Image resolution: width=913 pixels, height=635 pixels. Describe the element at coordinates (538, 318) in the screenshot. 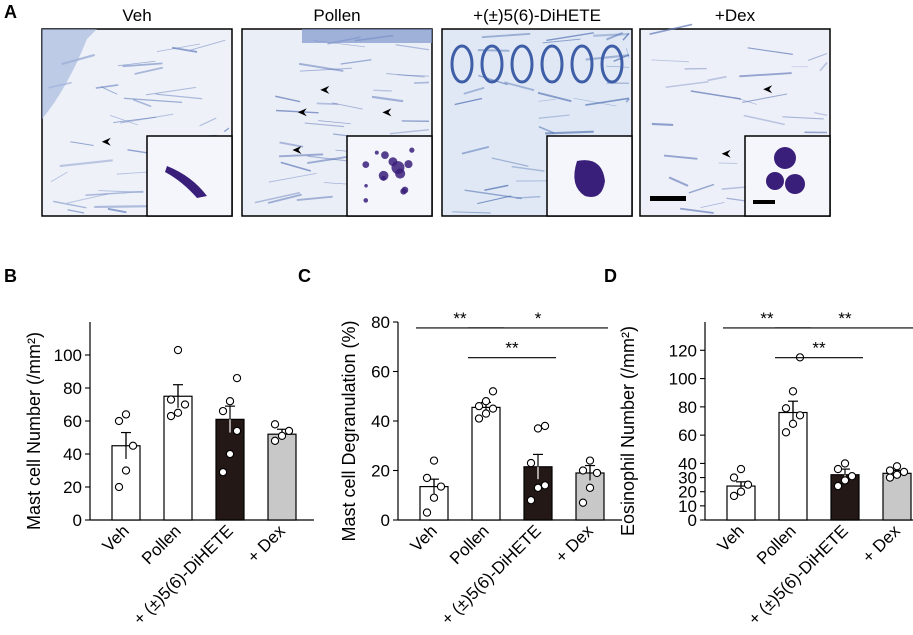

I see `significance-label: *` at that location.